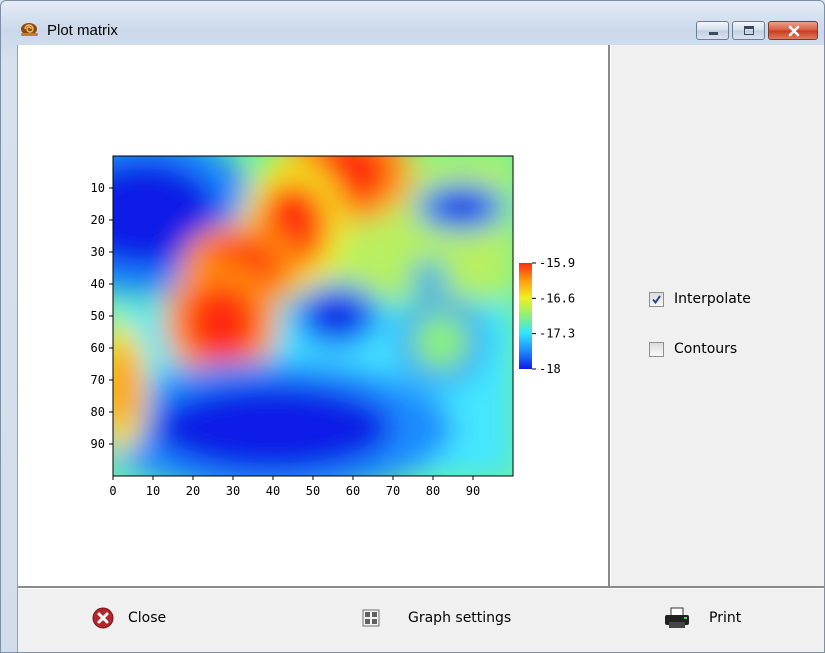 The width and height of the screenshot is (825, 653). What do you see at coordinates (609, 315) in the screenshot?
I see `vertical-splitter` at bounding box center [609, 315].